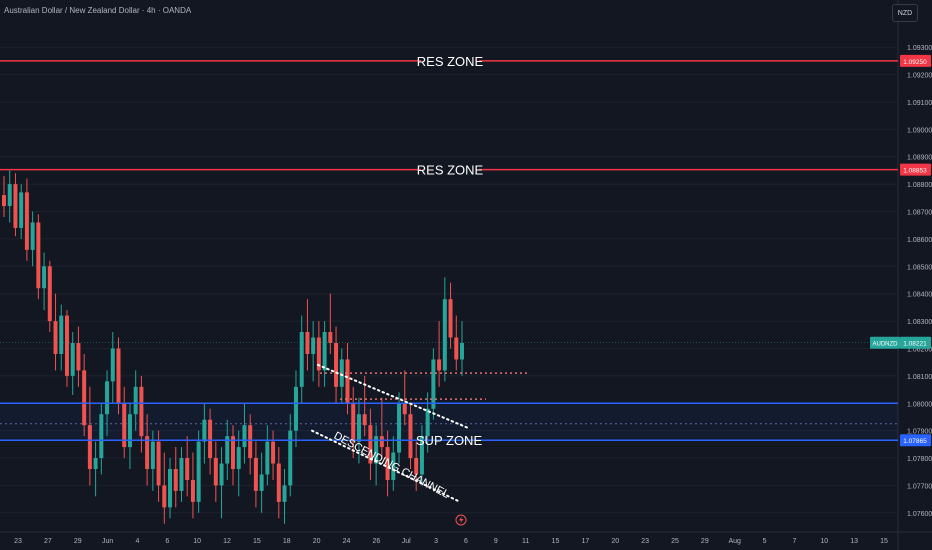 The width and height of the screenshot is (932, 550). I want to click on price-marker-label: 1.09250, so click(915, 62).